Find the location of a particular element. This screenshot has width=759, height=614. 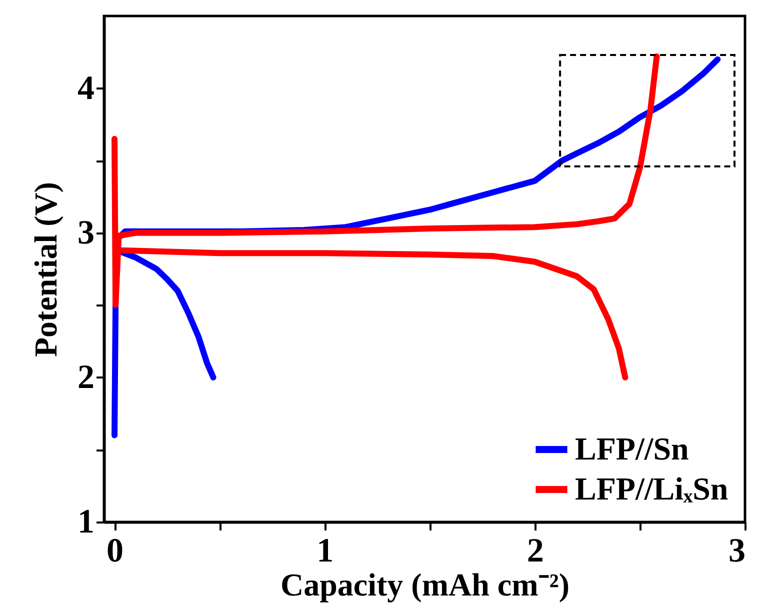

x-axis-title: Capacity (mAh cm⁻²) is located at coordinates (425, 584).